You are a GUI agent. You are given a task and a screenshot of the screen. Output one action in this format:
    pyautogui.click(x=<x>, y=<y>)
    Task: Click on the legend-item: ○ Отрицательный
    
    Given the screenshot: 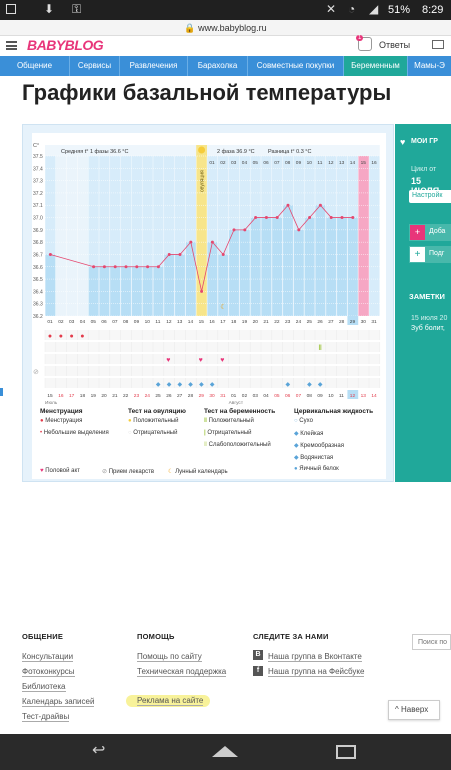 What is the action you would take?
    pyautogui.click(x=152, y=433)
    